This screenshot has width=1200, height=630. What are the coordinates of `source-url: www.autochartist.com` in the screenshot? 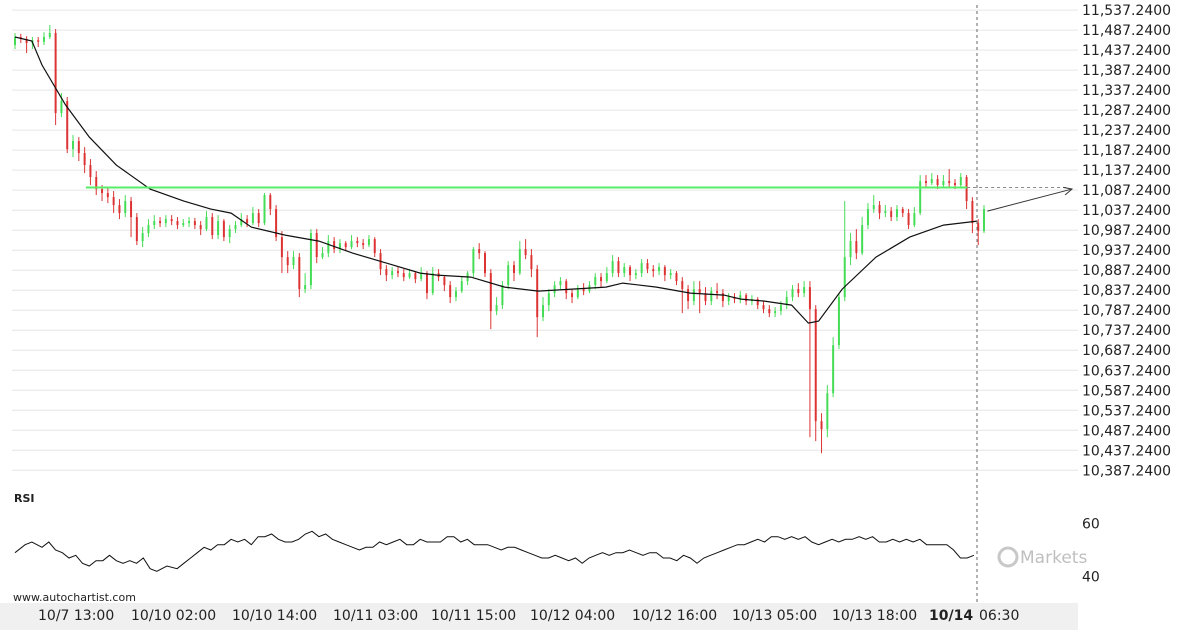 It's located at (74, 597).